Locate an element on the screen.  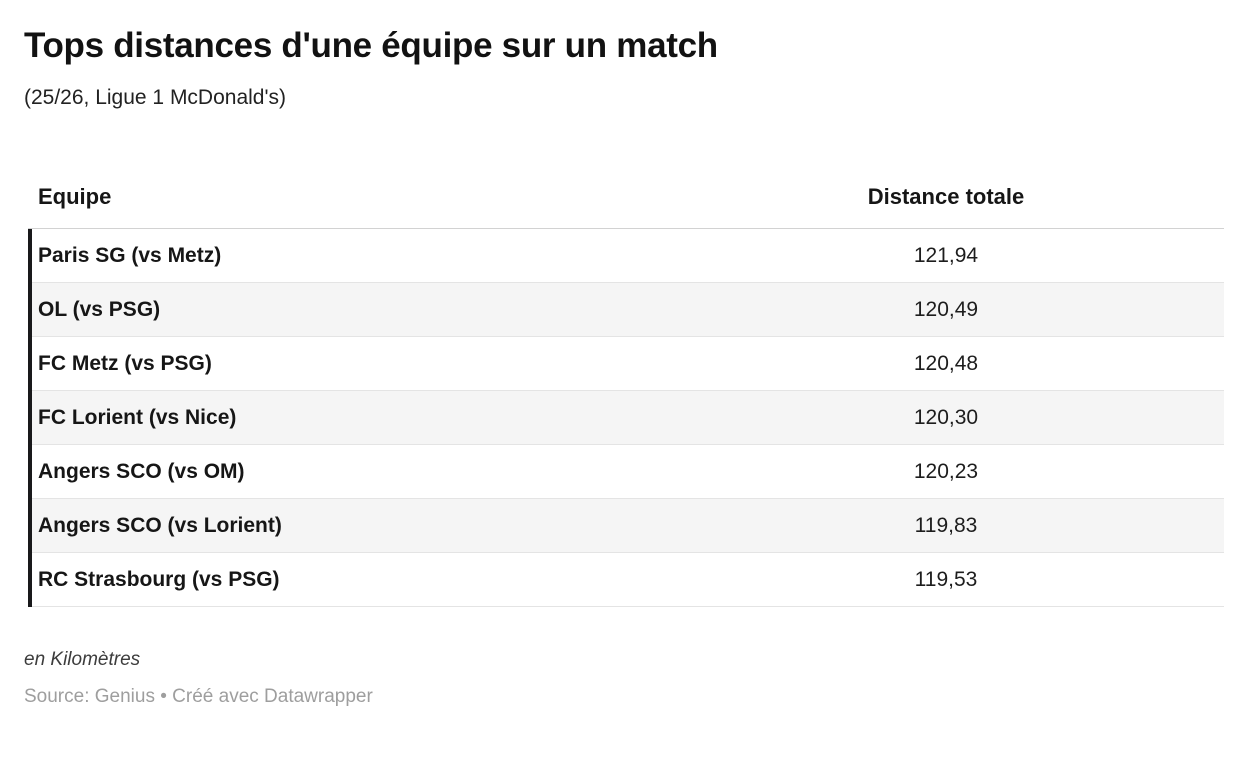
value-cell: 121,94 is located at coordinates (946, 255).